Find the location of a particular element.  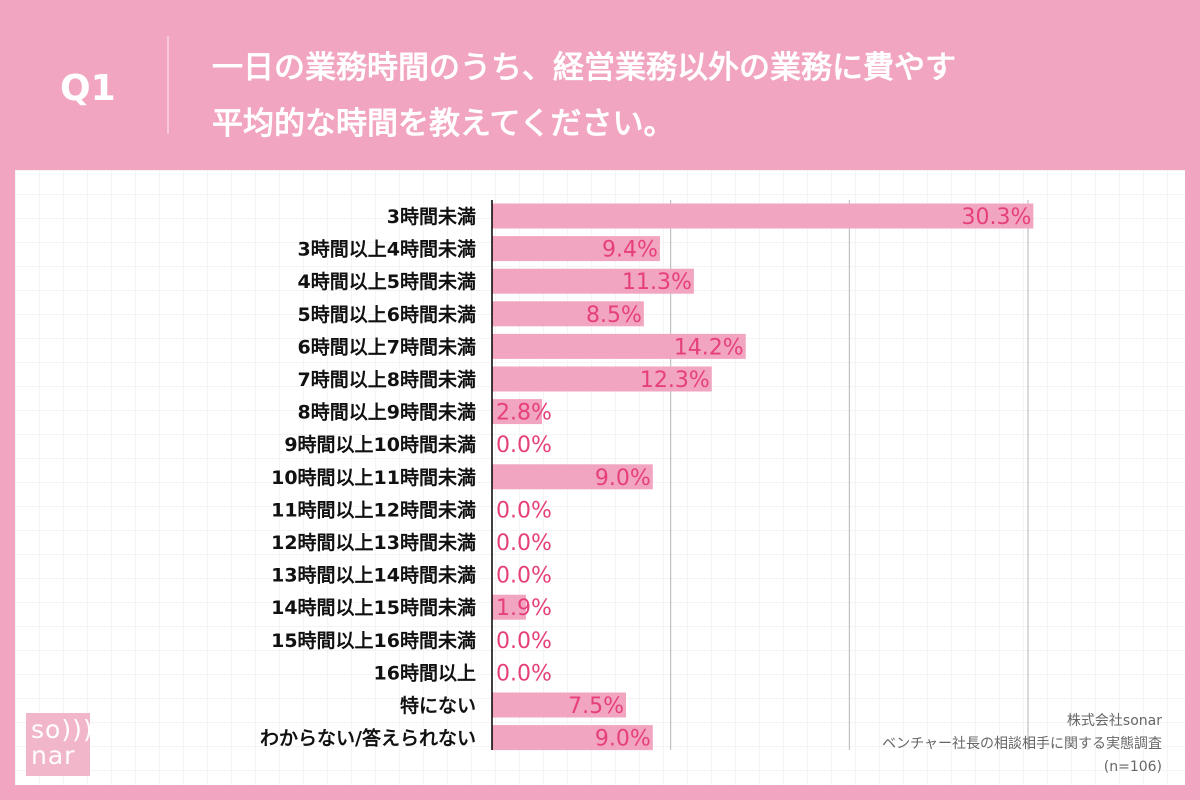

data-label: 7.5% is located at coordinates (596, 706).